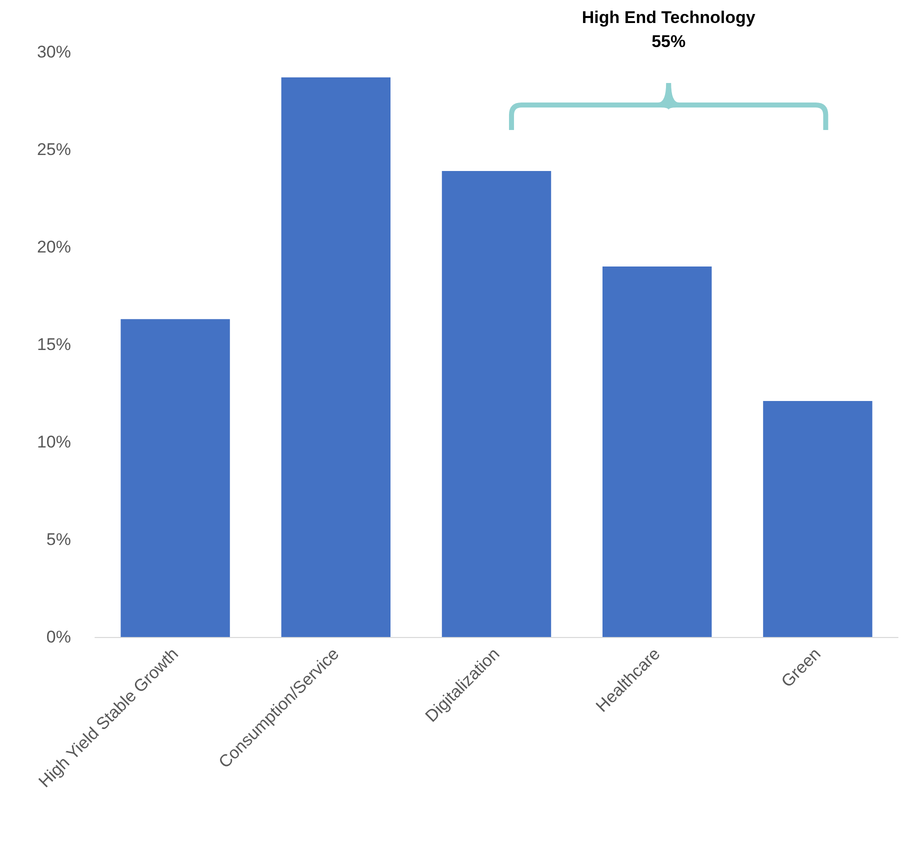 Image resolution: width=913 pixels, height=846 pixels. I want to click on y-tick-label: 25%, so click(53, 149).